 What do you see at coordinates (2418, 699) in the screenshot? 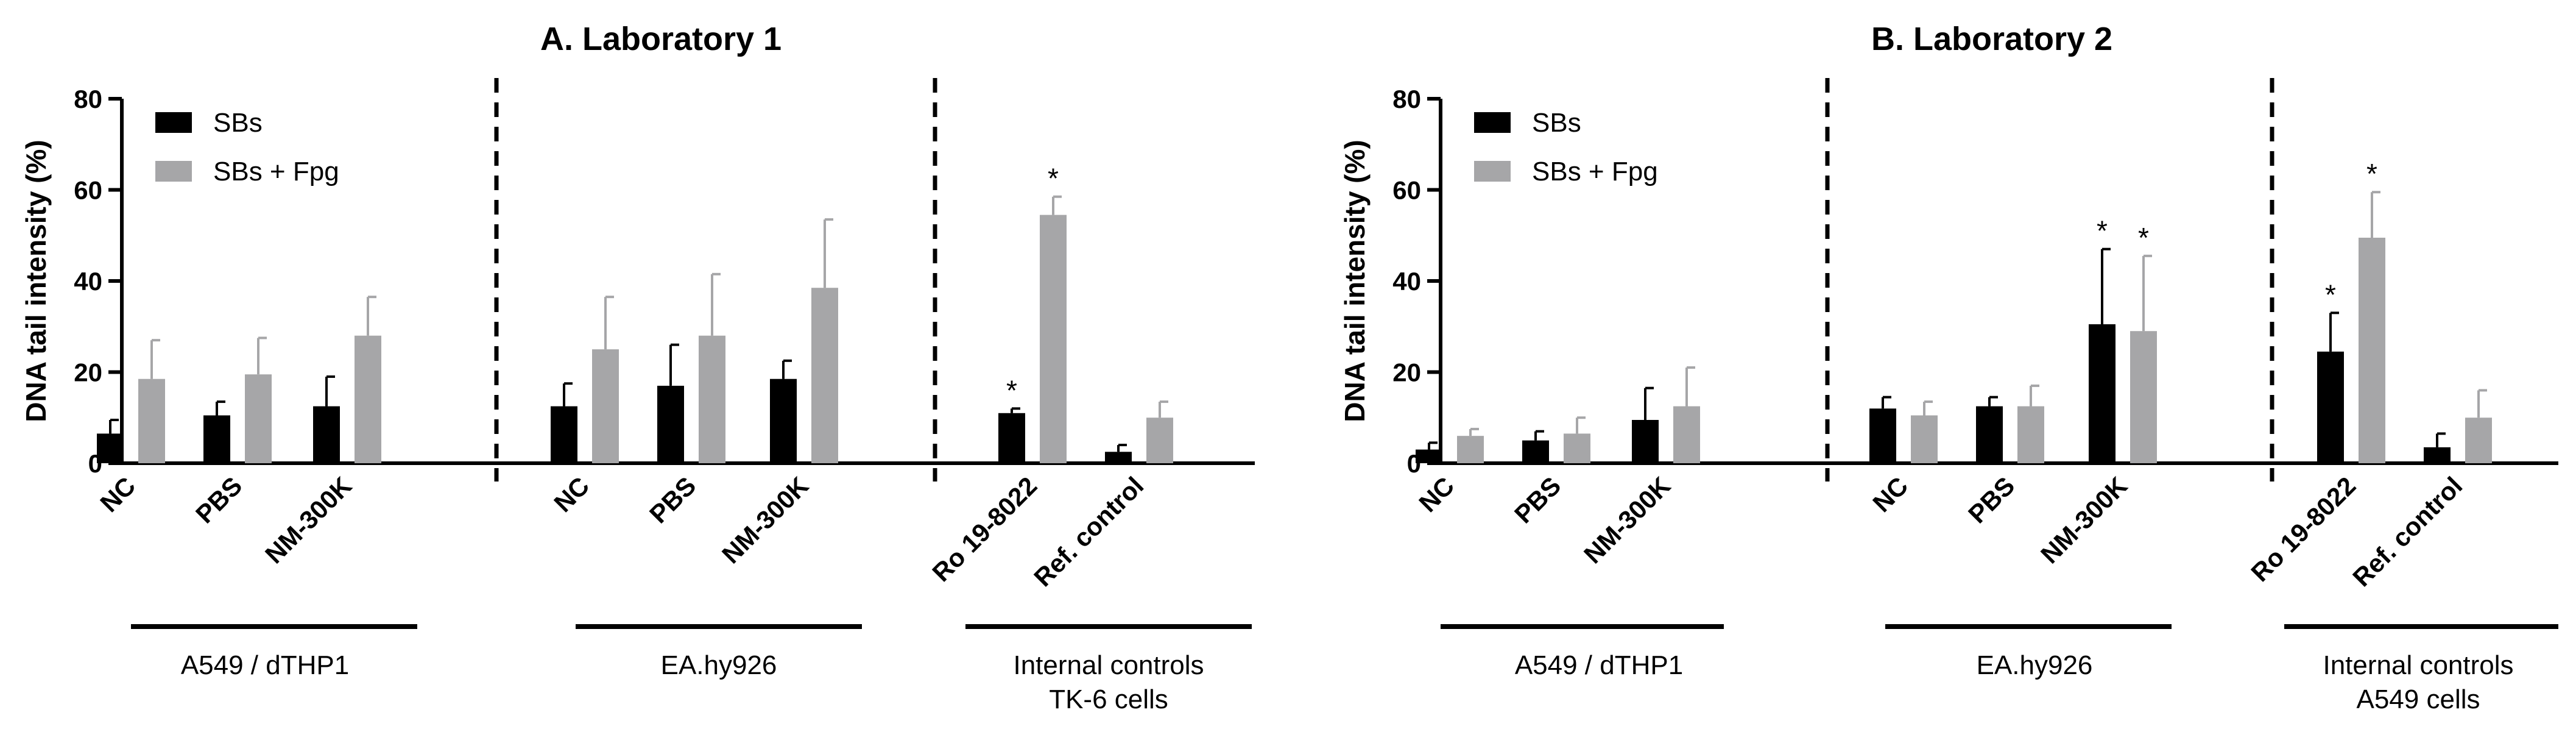
I see `group-label: A549 cells` at bounding box center [2418, 699].